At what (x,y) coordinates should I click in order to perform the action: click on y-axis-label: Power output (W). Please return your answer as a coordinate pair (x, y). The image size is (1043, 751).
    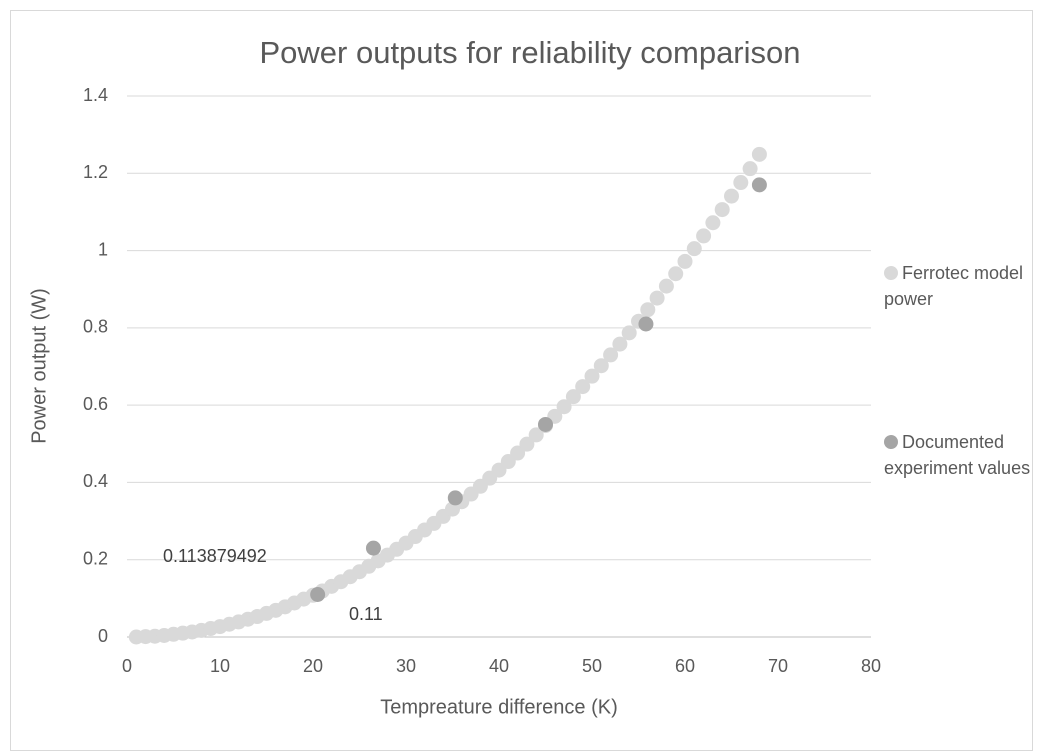
    Looking at the image, I should click on (39, 366).